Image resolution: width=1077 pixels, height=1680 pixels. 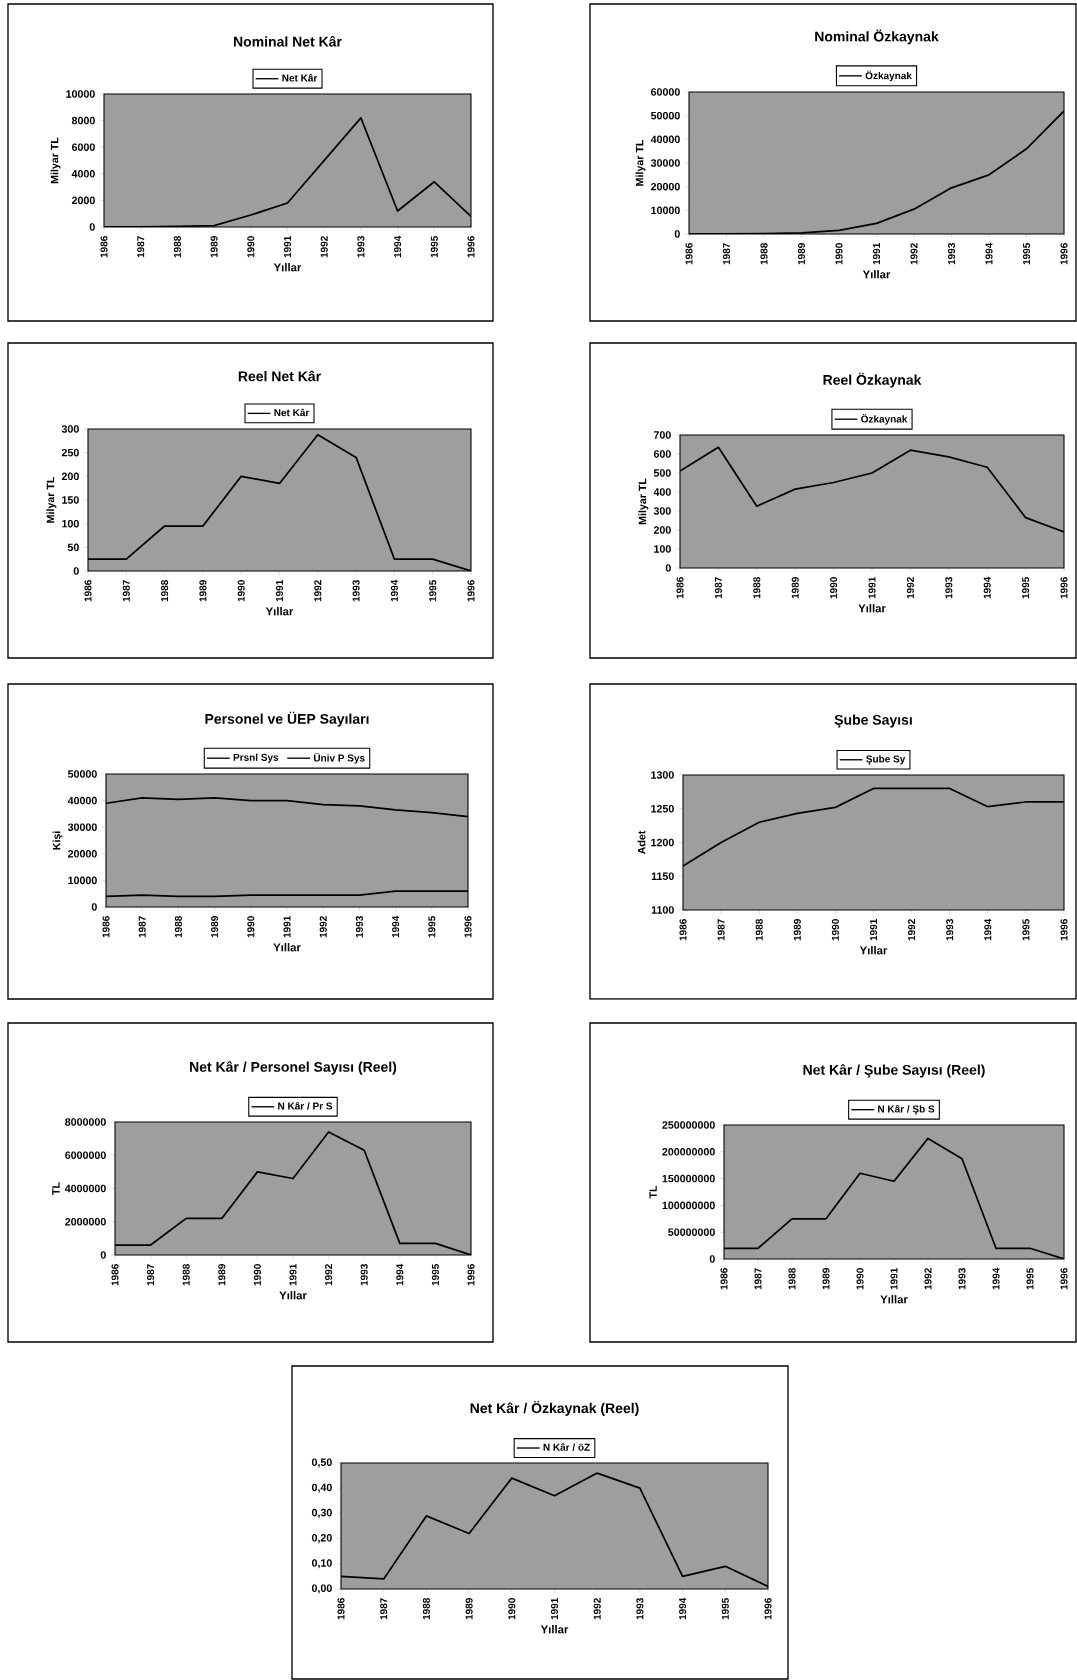 What do you see at coordinates (665, 210) in the screenshot?
I see `y-tick-label: 10000` at bounding box center [665, 210].